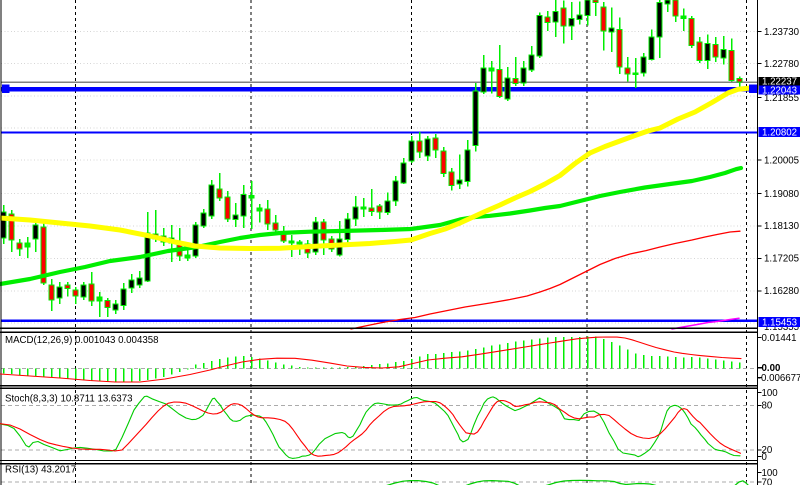 Image resolution: width=800 pixels, height=485 pixels. Describe the element at coordinates (779, 90) in the screenshot. I see `svg-text: 1.22043` at that location.